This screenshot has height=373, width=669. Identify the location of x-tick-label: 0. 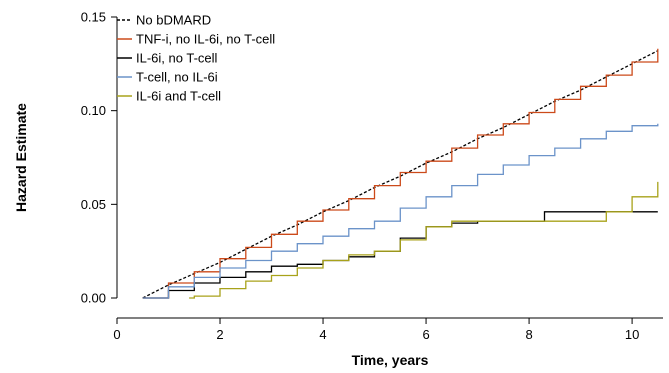
(116, 334).